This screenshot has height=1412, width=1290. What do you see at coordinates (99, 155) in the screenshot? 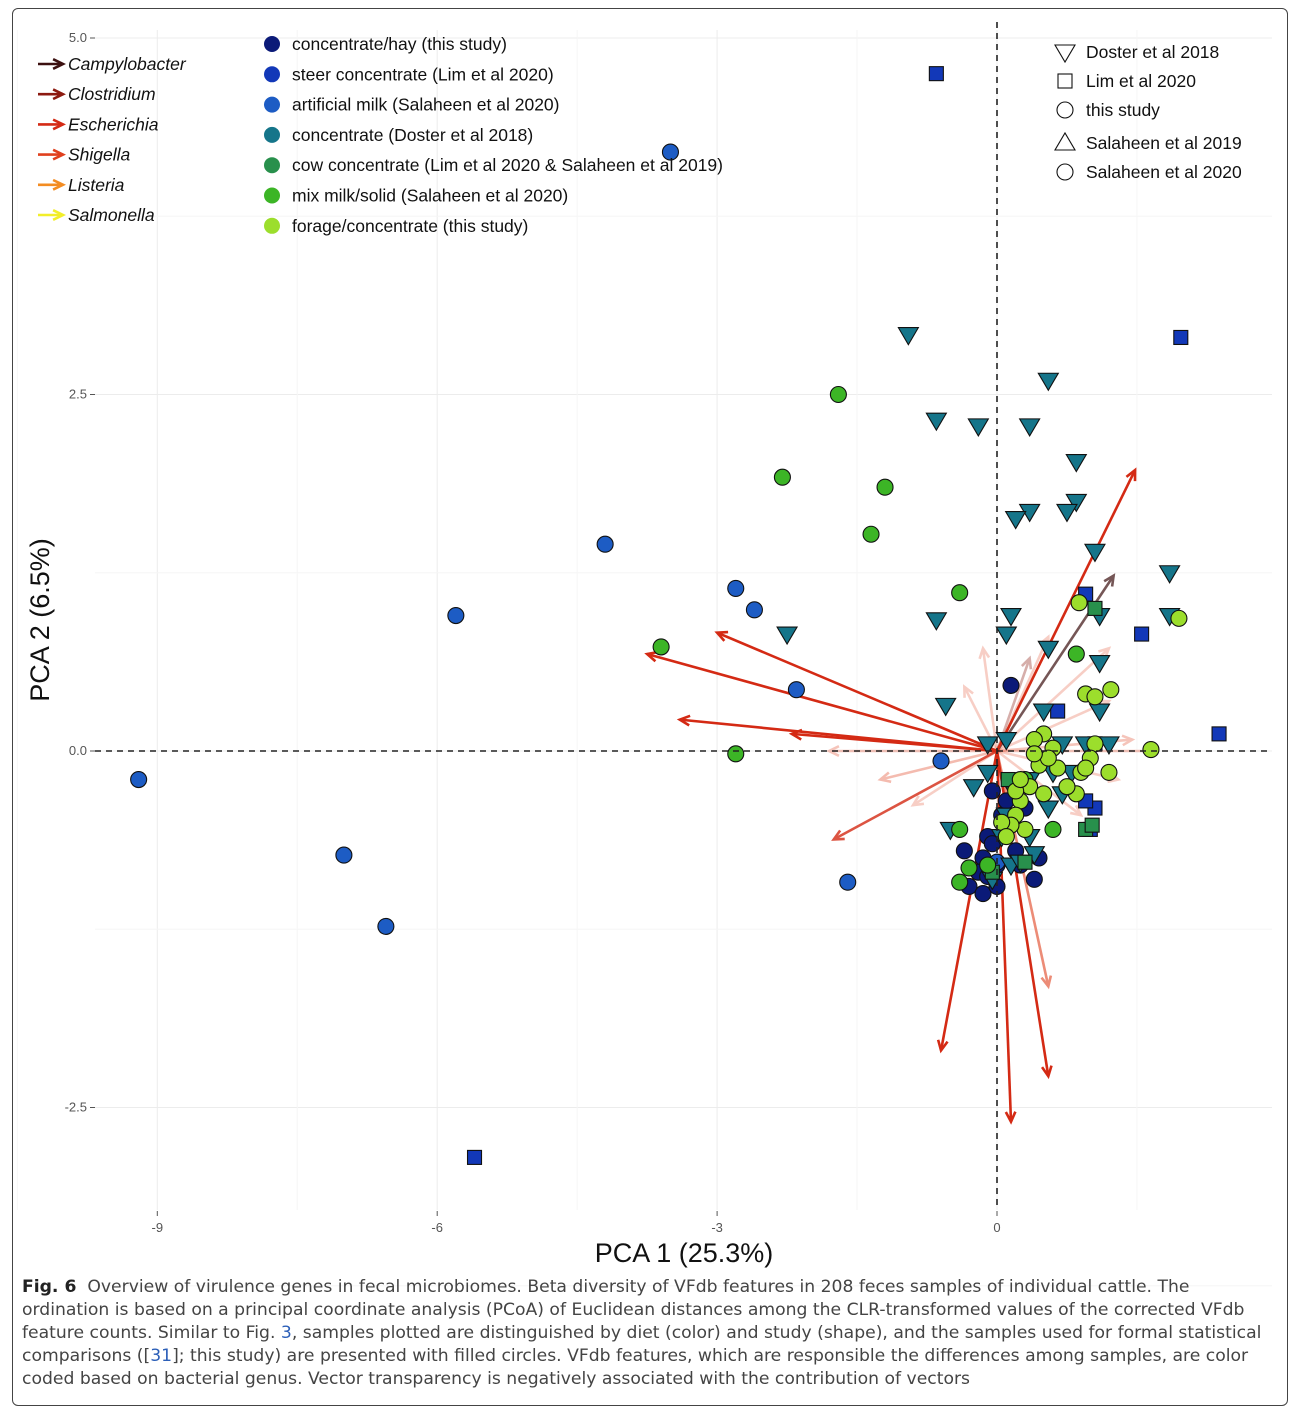
I see `genus-legend-label: Shigella` at bounding box center [99, 155].